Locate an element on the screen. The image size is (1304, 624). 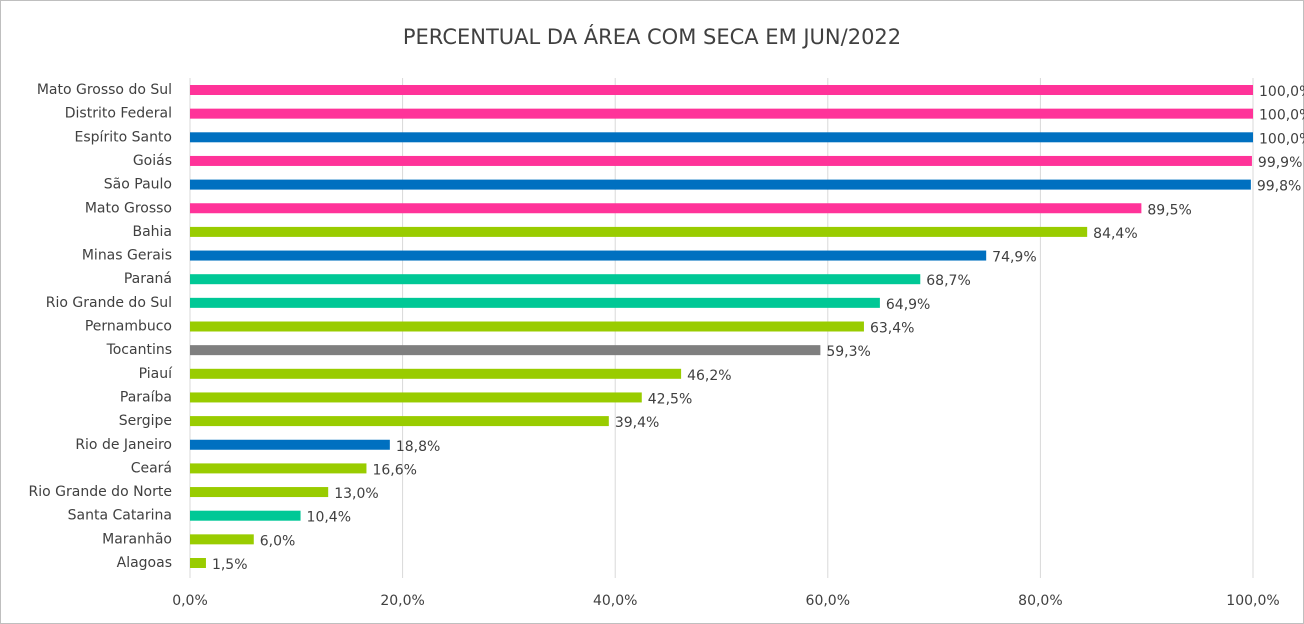
y-tick-label: Bahia is located at coordinates (152, 232).